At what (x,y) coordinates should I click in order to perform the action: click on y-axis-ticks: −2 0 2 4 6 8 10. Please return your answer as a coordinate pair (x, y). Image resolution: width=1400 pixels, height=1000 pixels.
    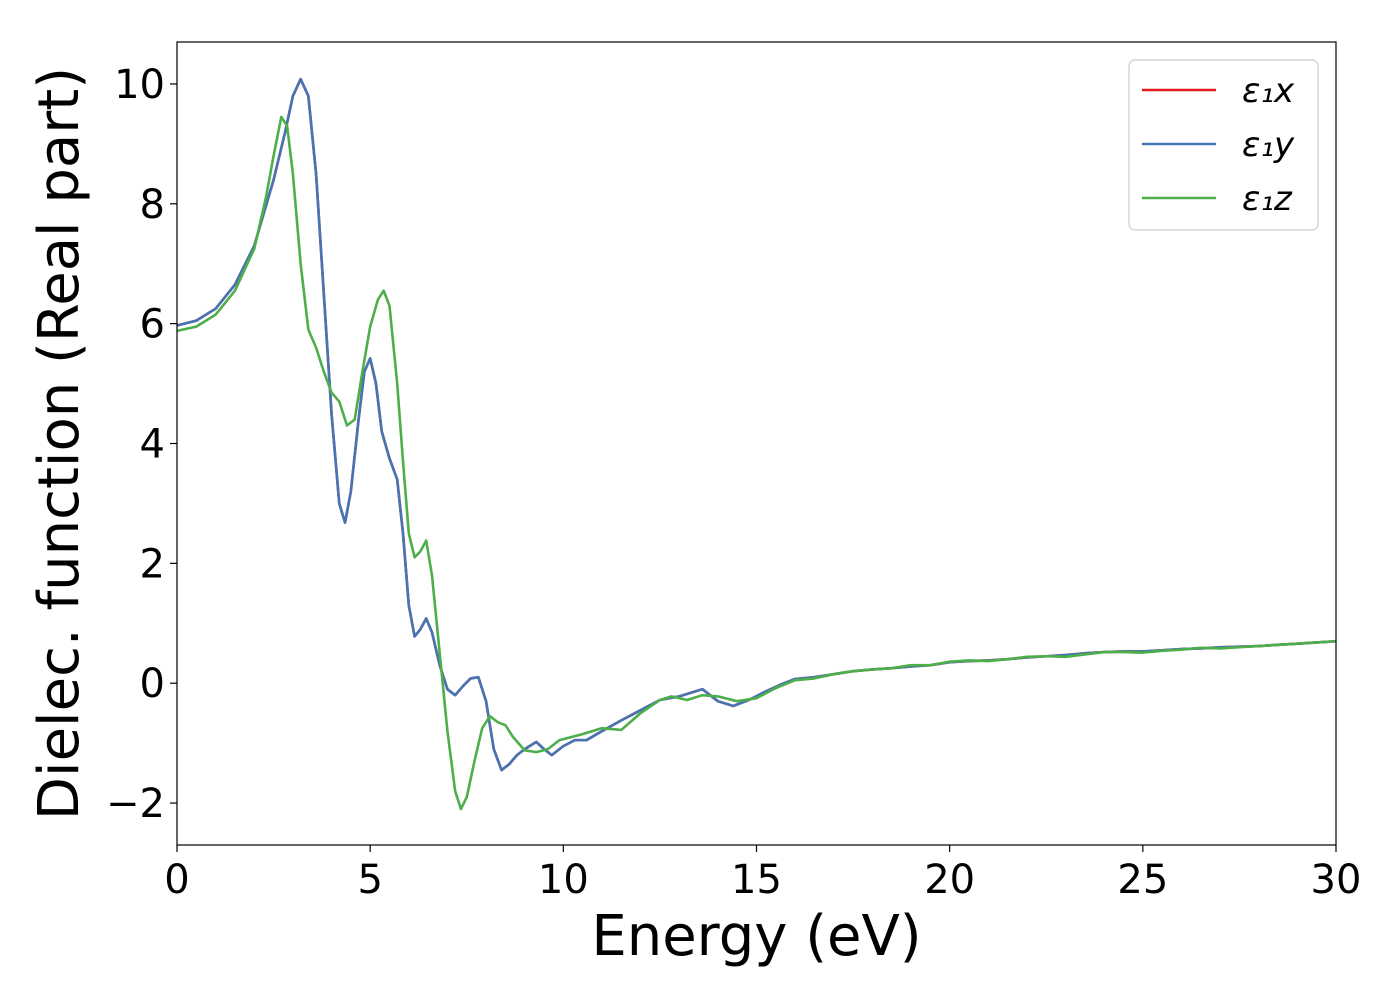
    Looking at the image, I should click on (141, 444).